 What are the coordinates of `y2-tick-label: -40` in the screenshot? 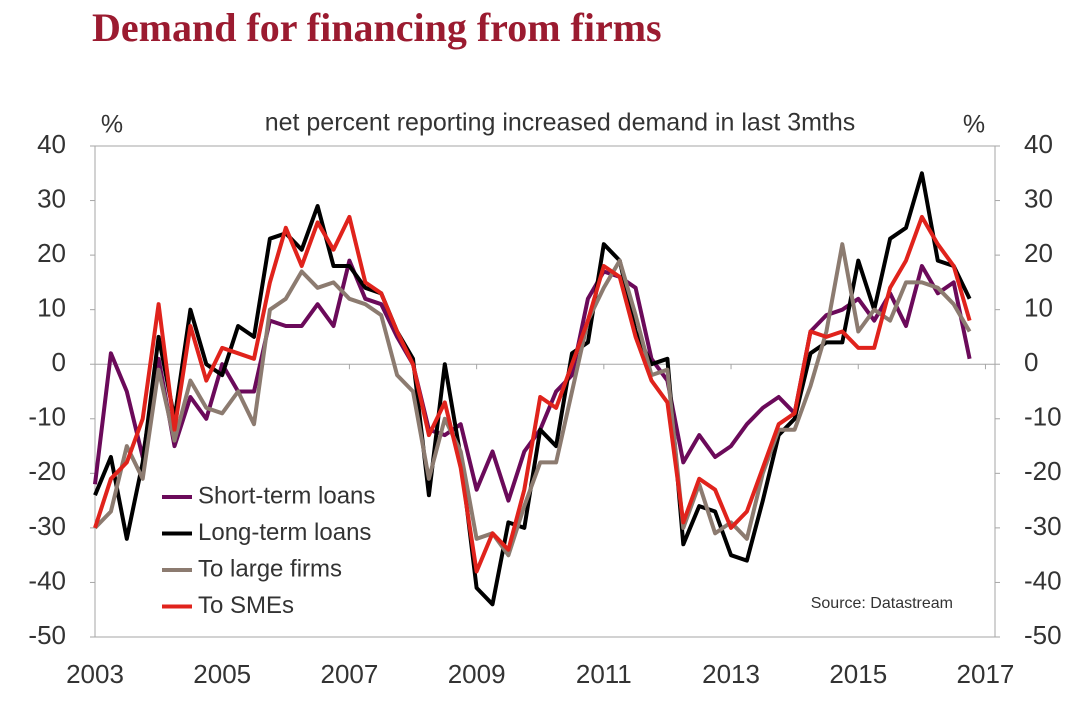 It's located at (1043, 580).